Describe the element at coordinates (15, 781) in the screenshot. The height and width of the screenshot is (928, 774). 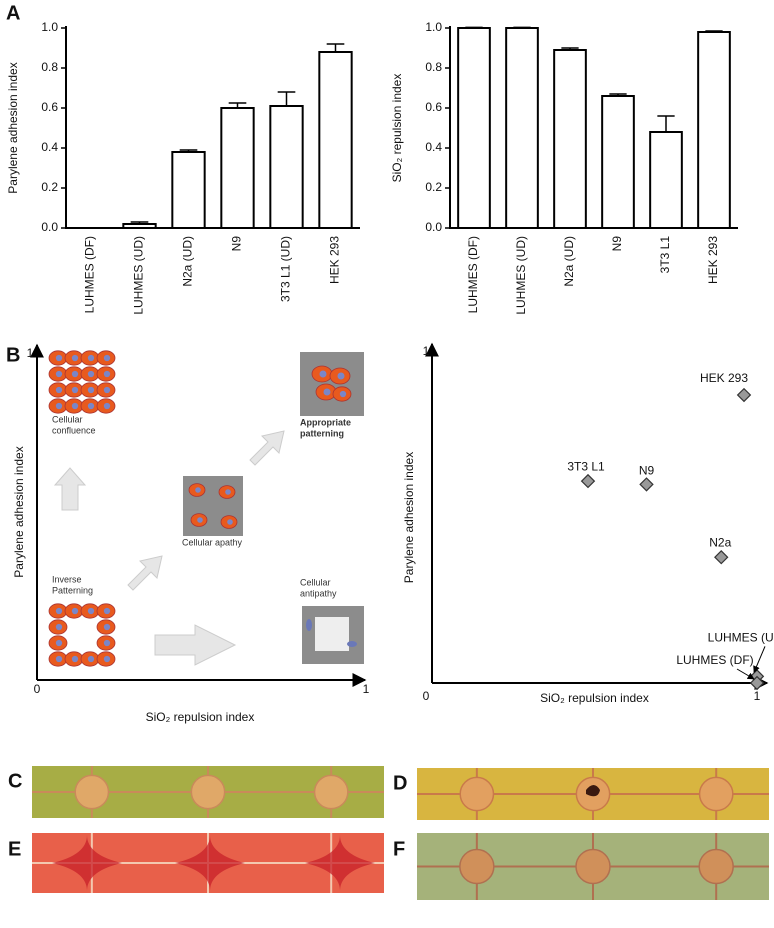
I see `panel-label: C` at that location.